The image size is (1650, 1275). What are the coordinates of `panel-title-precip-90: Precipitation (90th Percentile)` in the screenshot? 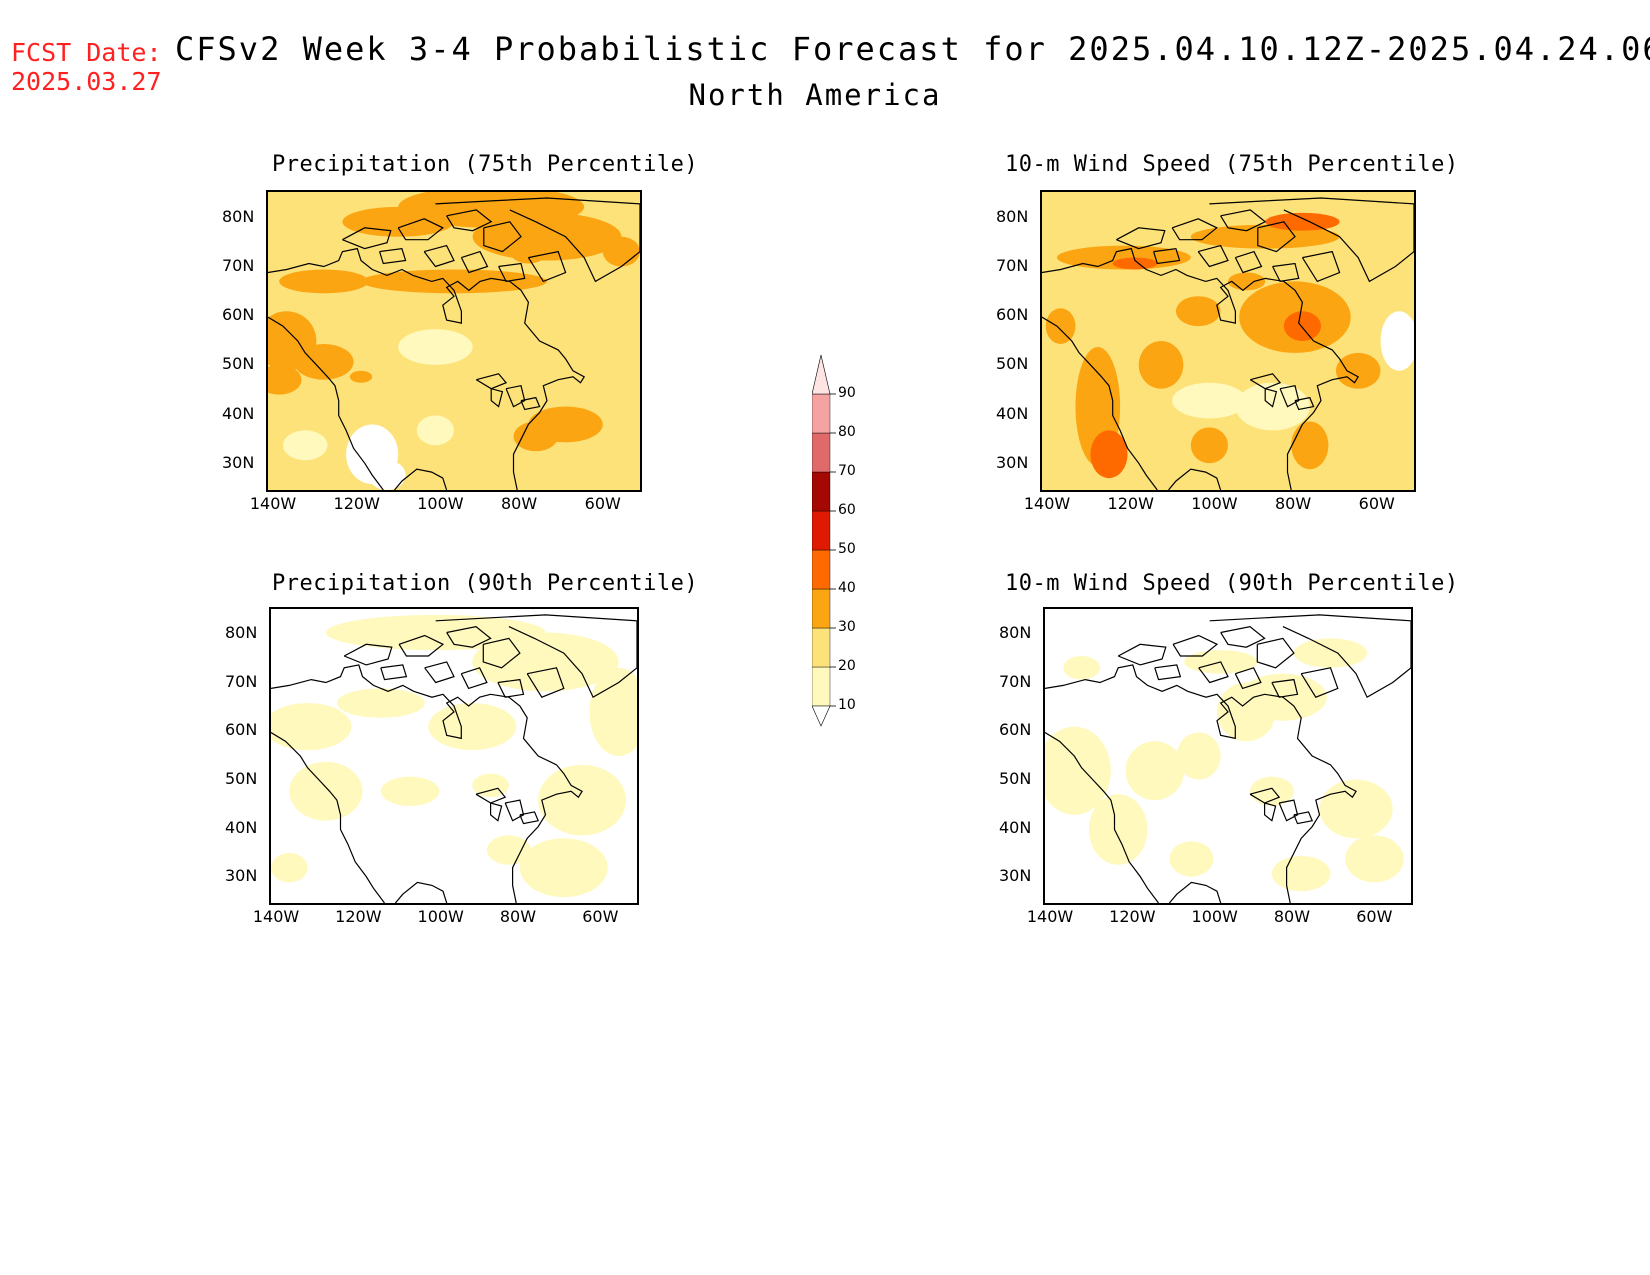 It's located at (485, 583).